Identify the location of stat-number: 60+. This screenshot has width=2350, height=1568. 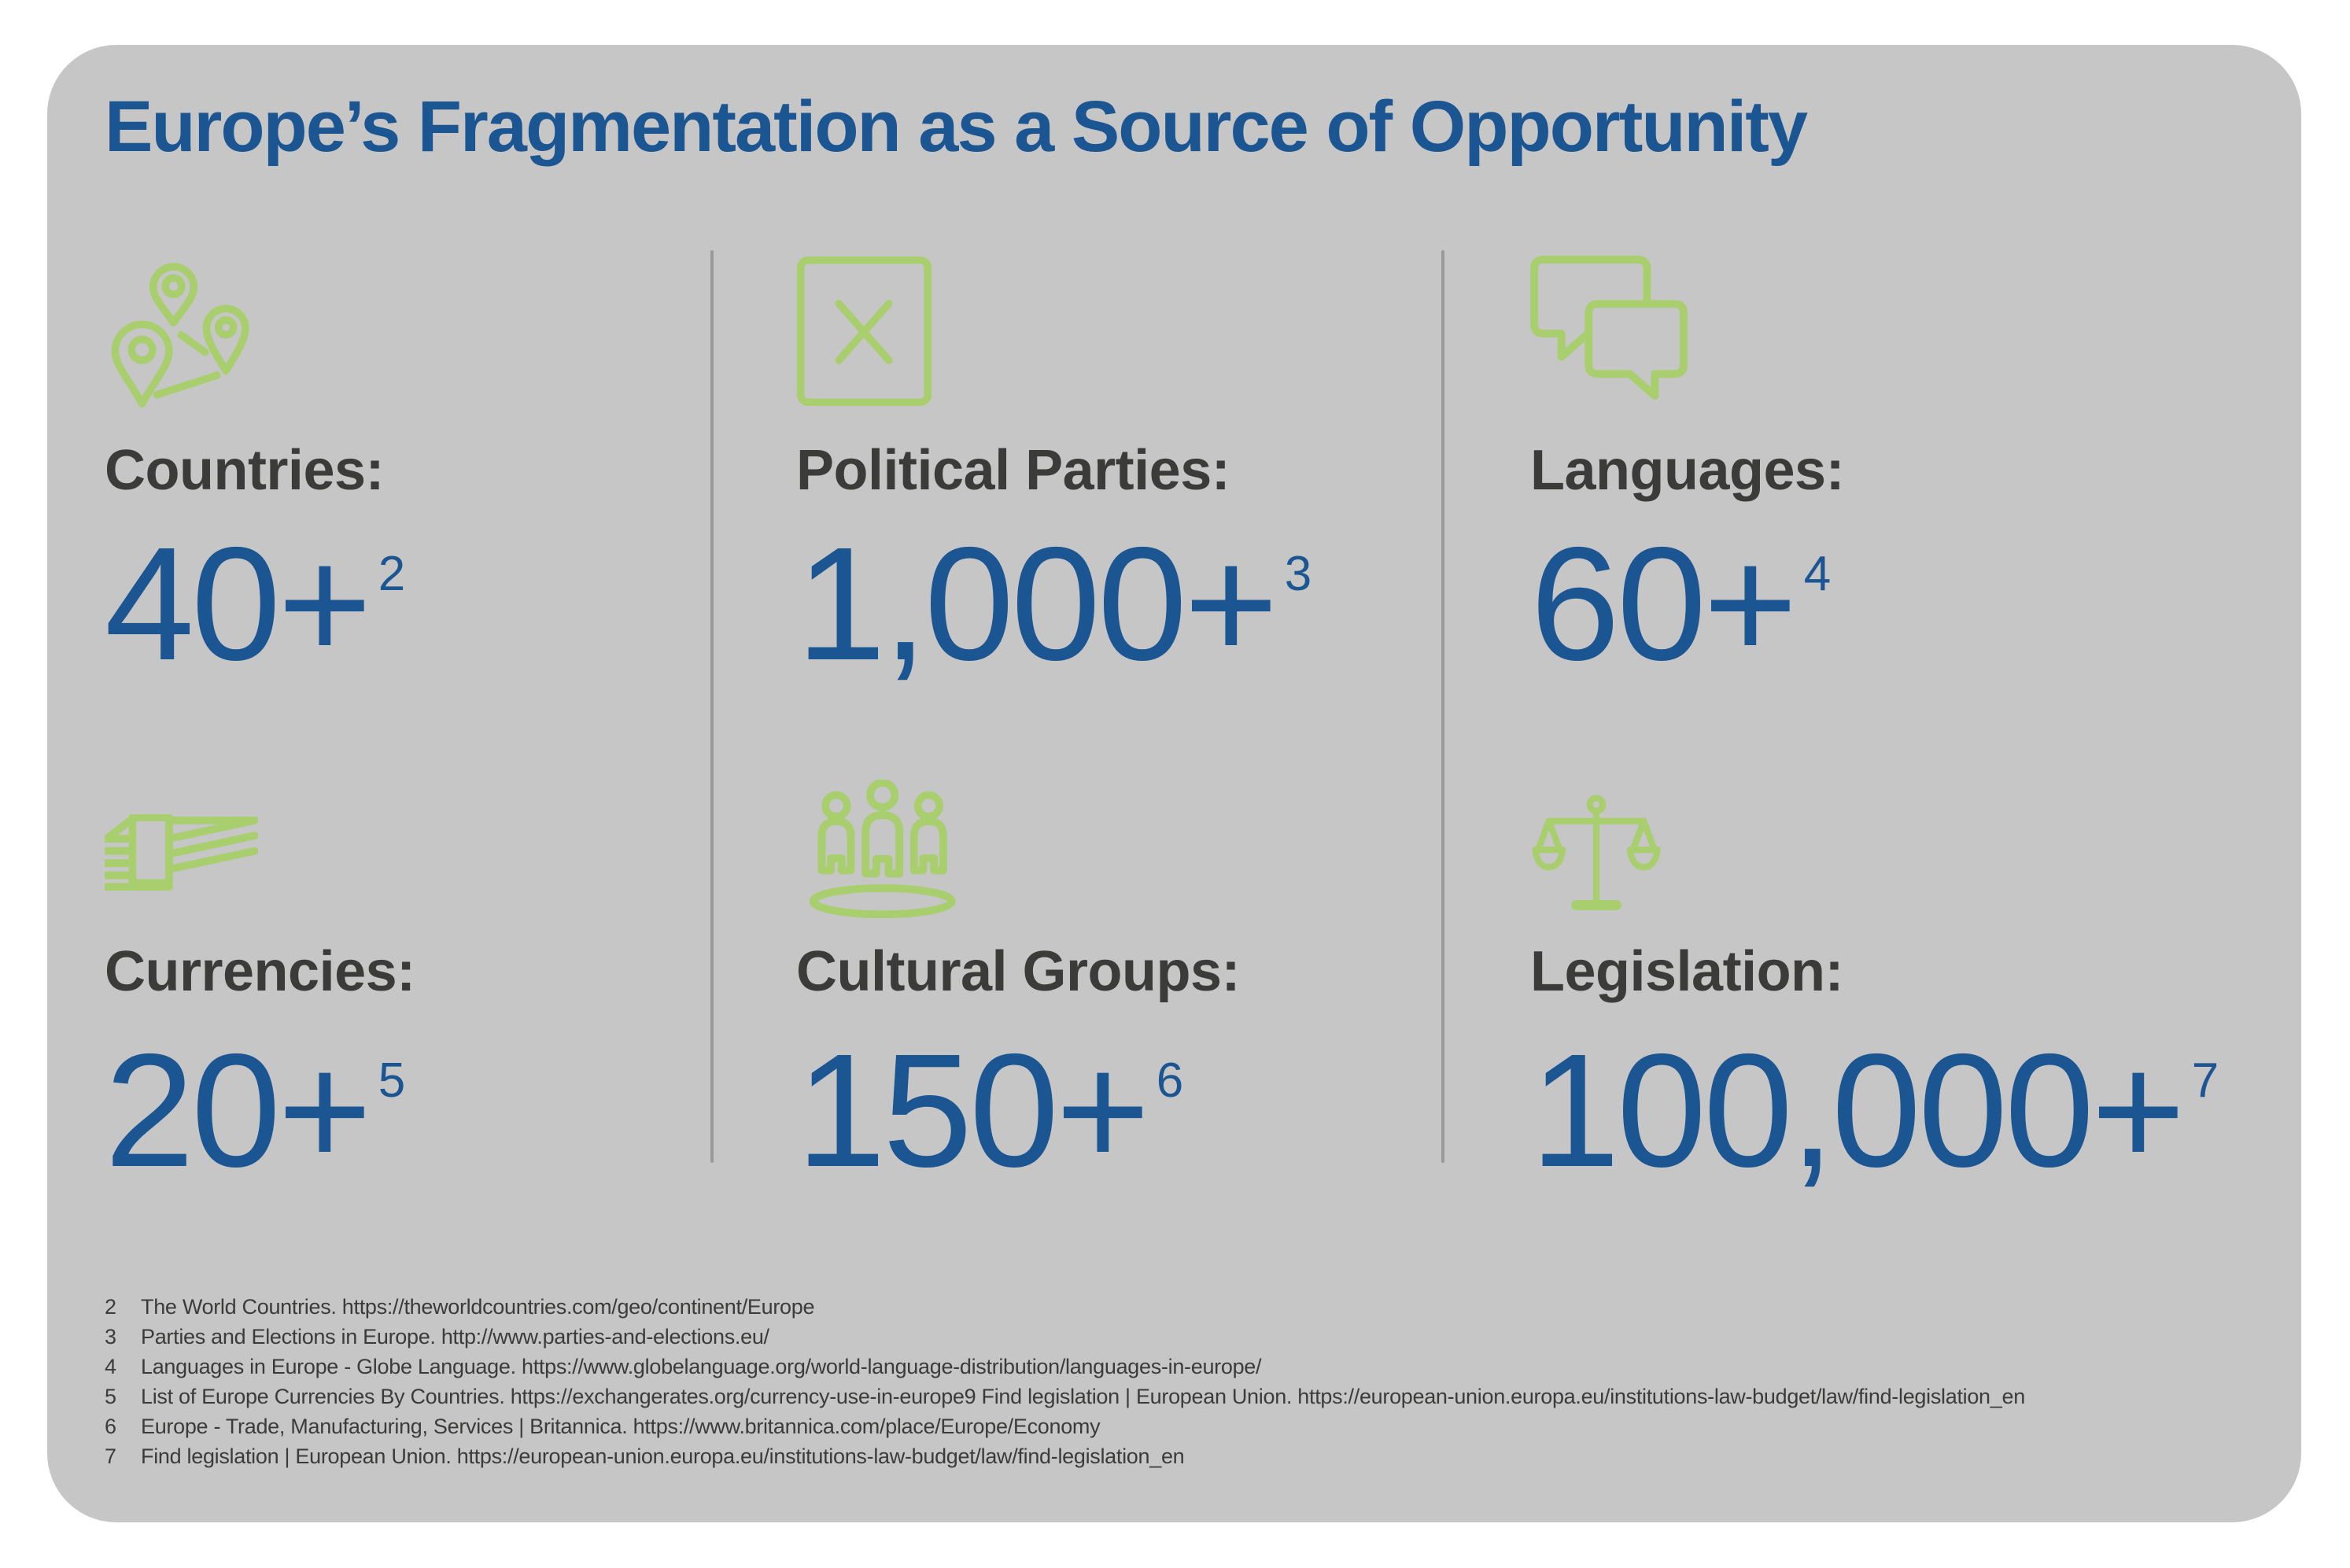
(1664, 604).